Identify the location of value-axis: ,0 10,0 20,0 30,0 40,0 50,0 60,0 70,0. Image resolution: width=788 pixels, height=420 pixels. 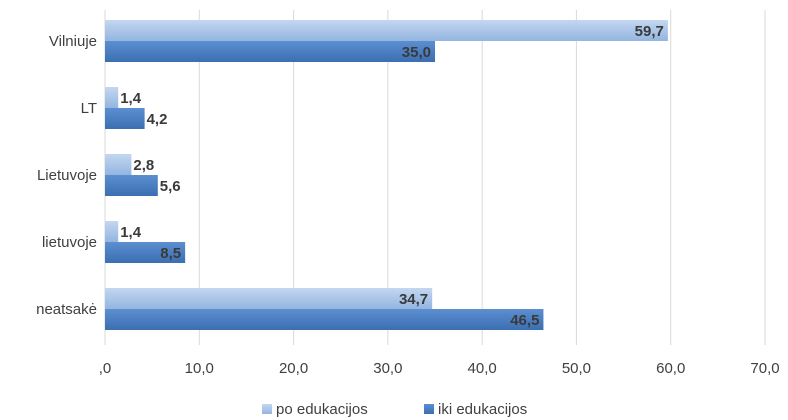
(439, 368).